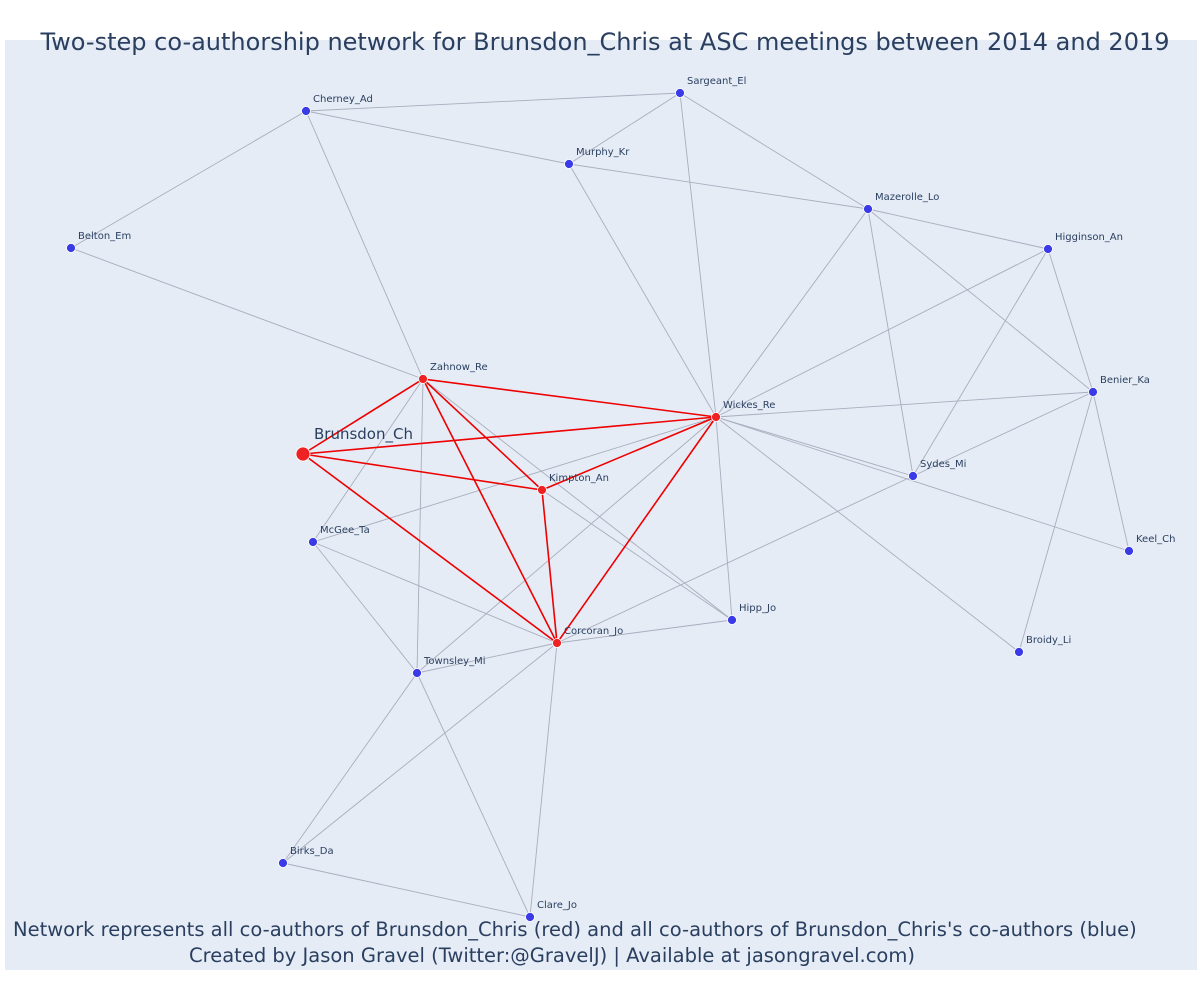 Image resolution: width=1200 pixels, height=1000 pixels. What do you see at coordinates (365, 607) in the screenshot?
I see `indirect-edge-mcgee-ta-townsley-mi` at bounding box center [365, 607].